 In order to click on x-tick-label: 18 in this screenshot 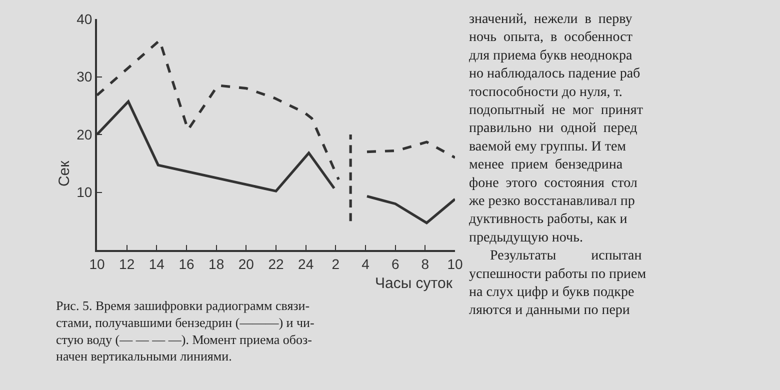, I will do `click(216, 264)`.